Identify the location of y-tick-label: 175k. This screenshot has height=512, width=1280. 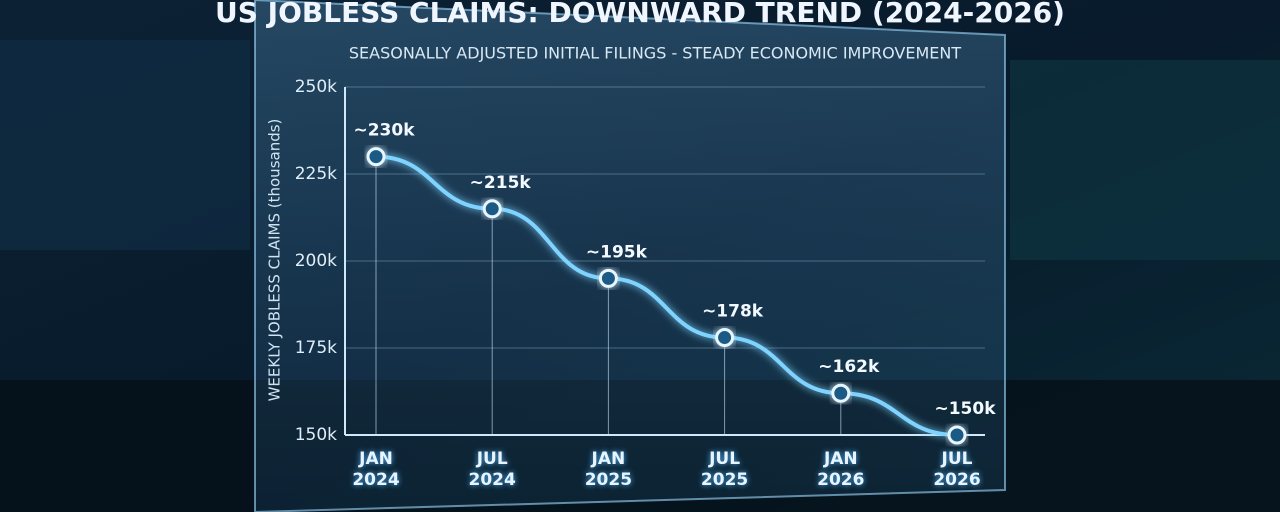
(316, 348).